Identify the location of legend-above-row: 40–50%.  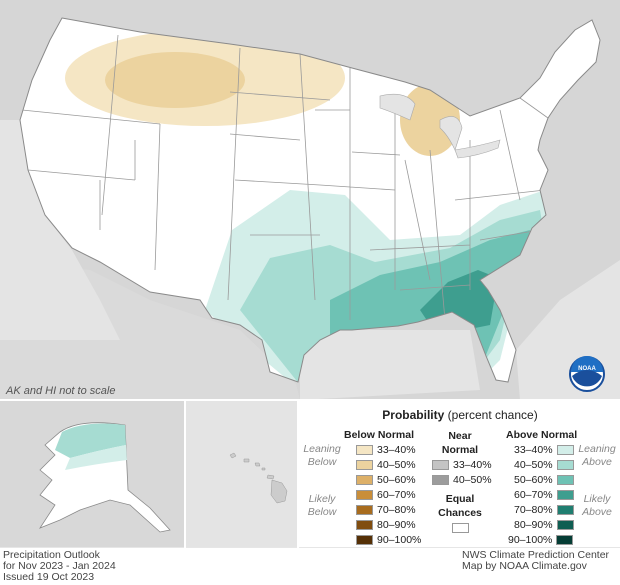
(546, 465).